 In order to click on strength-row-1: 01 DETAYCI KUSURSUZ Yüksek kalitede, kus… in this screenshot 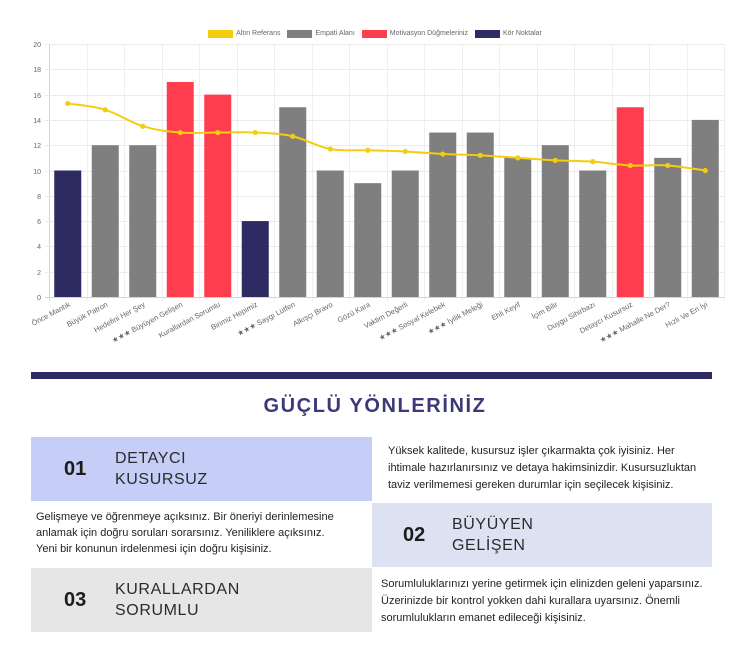, I will do `click(371, 469)`.